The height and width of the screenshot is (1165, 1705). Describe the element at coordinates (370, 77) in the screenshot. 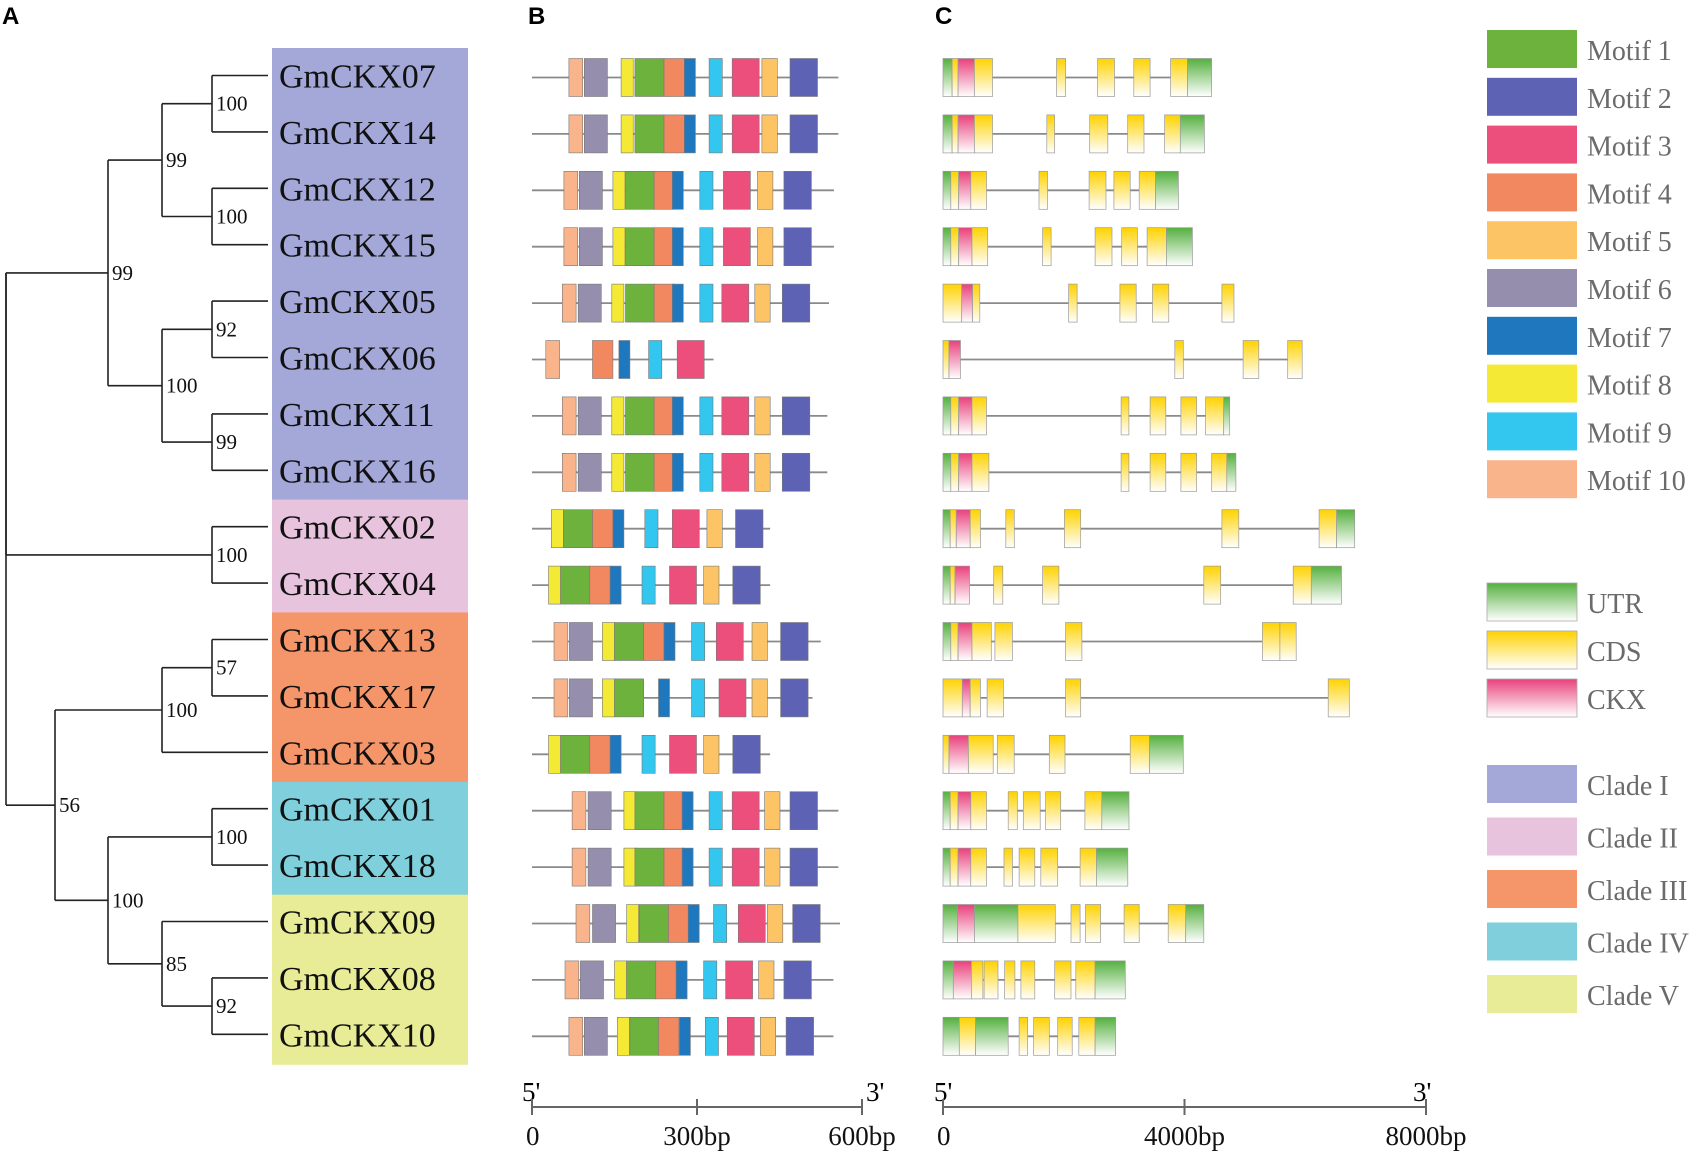

I see `clade-band-gmckx07` at that location.